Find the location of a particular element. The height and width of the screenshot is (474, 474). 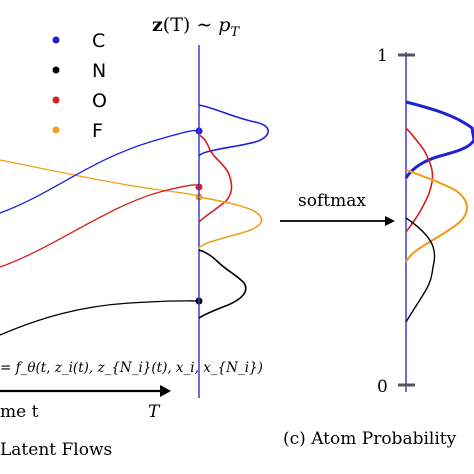

density-c is located at coordinates (233, 130).